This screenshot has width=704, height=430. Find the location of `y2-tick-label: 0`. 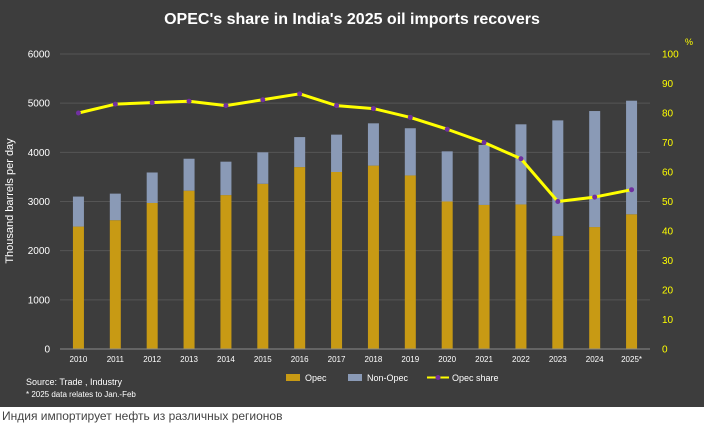

y2-tick-label: 0 is located at coordinates (665, 350).